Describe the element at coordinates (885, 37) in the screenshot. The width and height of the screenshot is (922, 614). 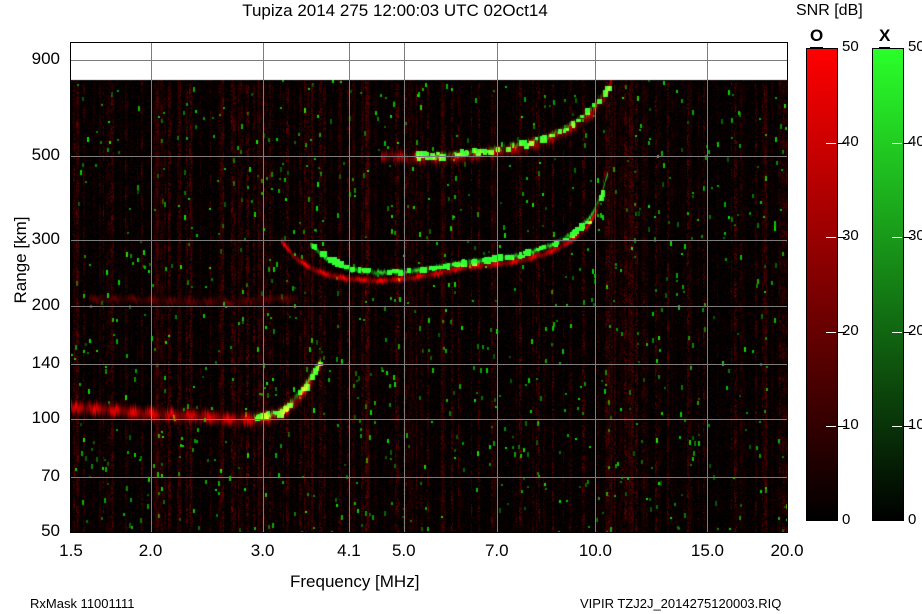
I see `colorbar-x-label: X` at that location.